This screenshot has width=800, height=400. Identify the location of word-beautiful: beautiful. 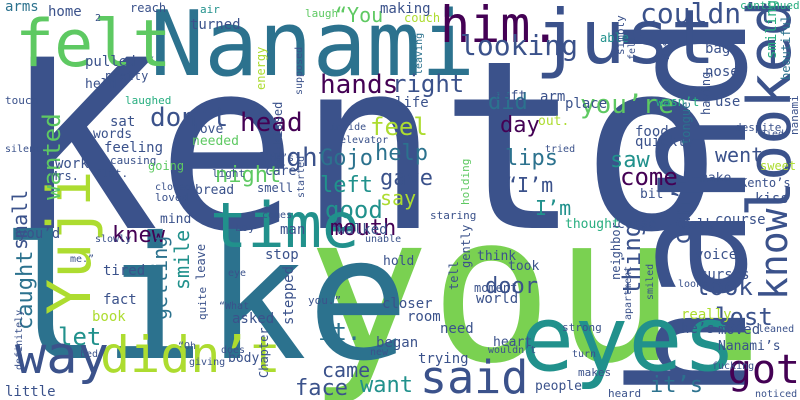
(786, 47).